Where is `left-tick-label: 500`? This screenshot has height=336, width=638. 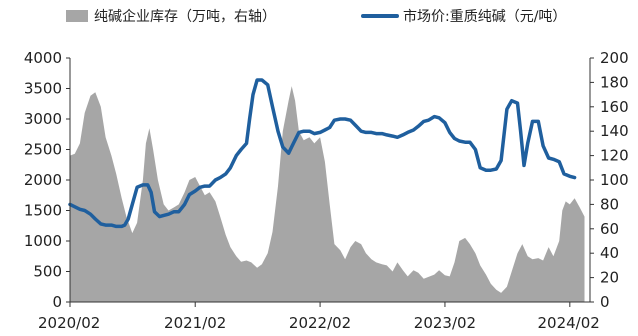 left-tick-label: 500 is located at coordinates (47, 272).